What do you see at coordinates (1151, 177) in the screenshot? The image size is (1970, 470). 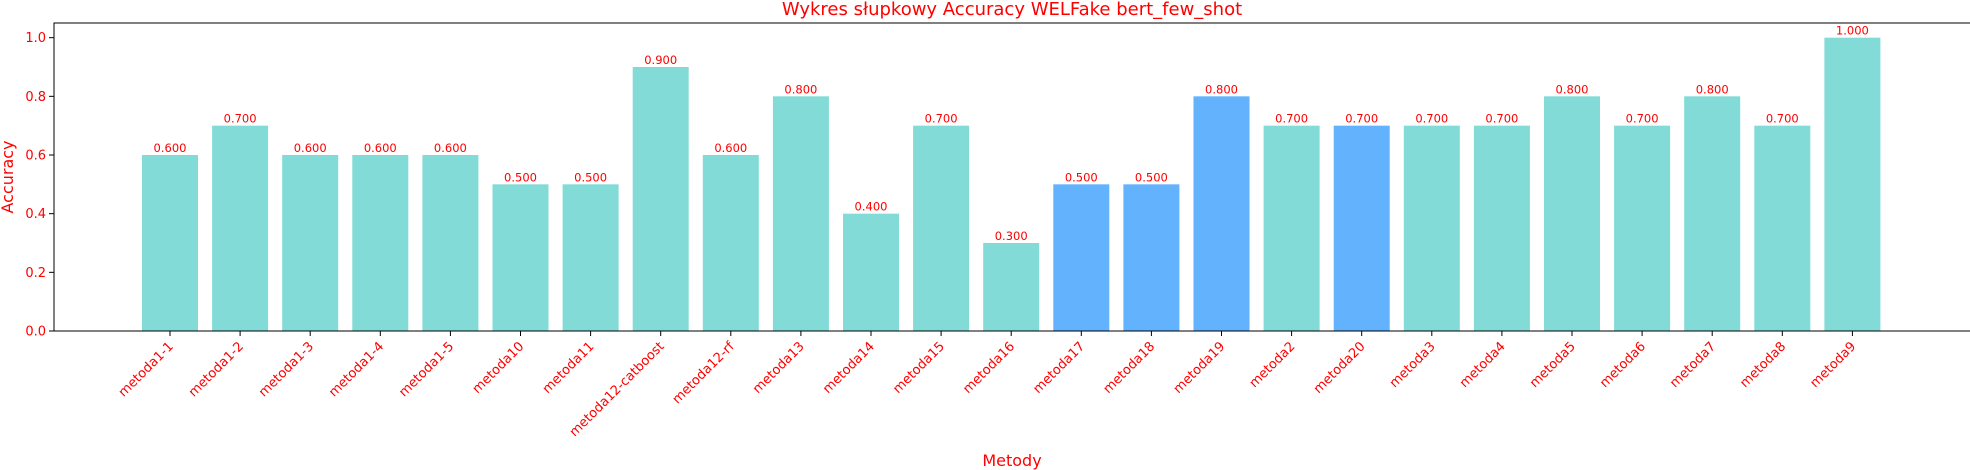 I see `value-label-metoda18: 0.500` at bounding box center [1151, 177].